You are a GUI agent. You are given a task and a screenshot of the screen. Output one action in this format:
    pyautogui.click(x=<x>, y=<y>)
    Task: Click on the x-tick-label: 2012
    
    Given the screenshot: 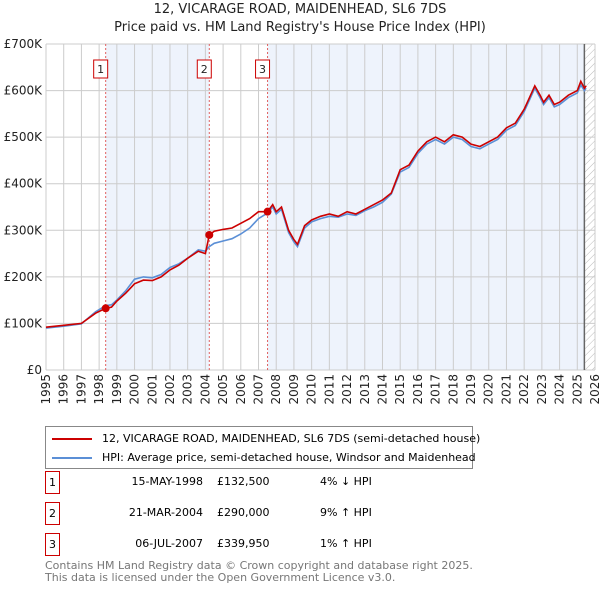 What is the action you would take?
    pyautogui.click(x=347, y=389)
    